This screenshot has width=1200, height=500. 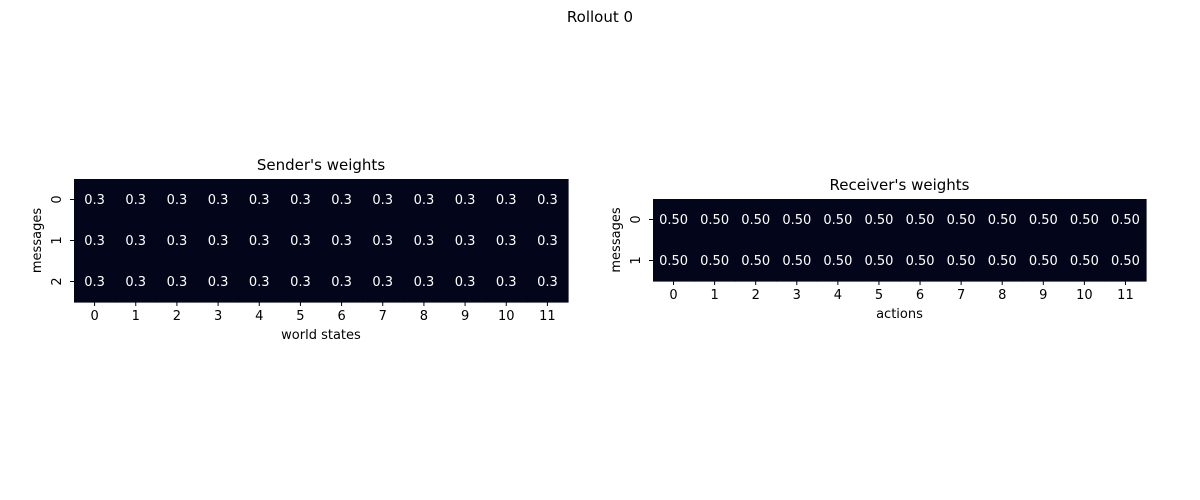 I want to click on x-tick-label: 8, so click(x=424, y=316).